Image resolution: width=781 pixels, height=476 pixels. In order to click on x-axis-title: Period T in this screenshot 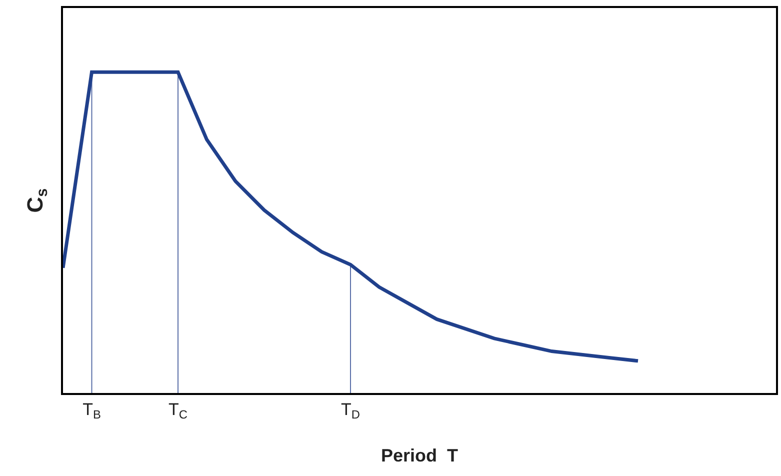, I will do `click(419, 455)`.